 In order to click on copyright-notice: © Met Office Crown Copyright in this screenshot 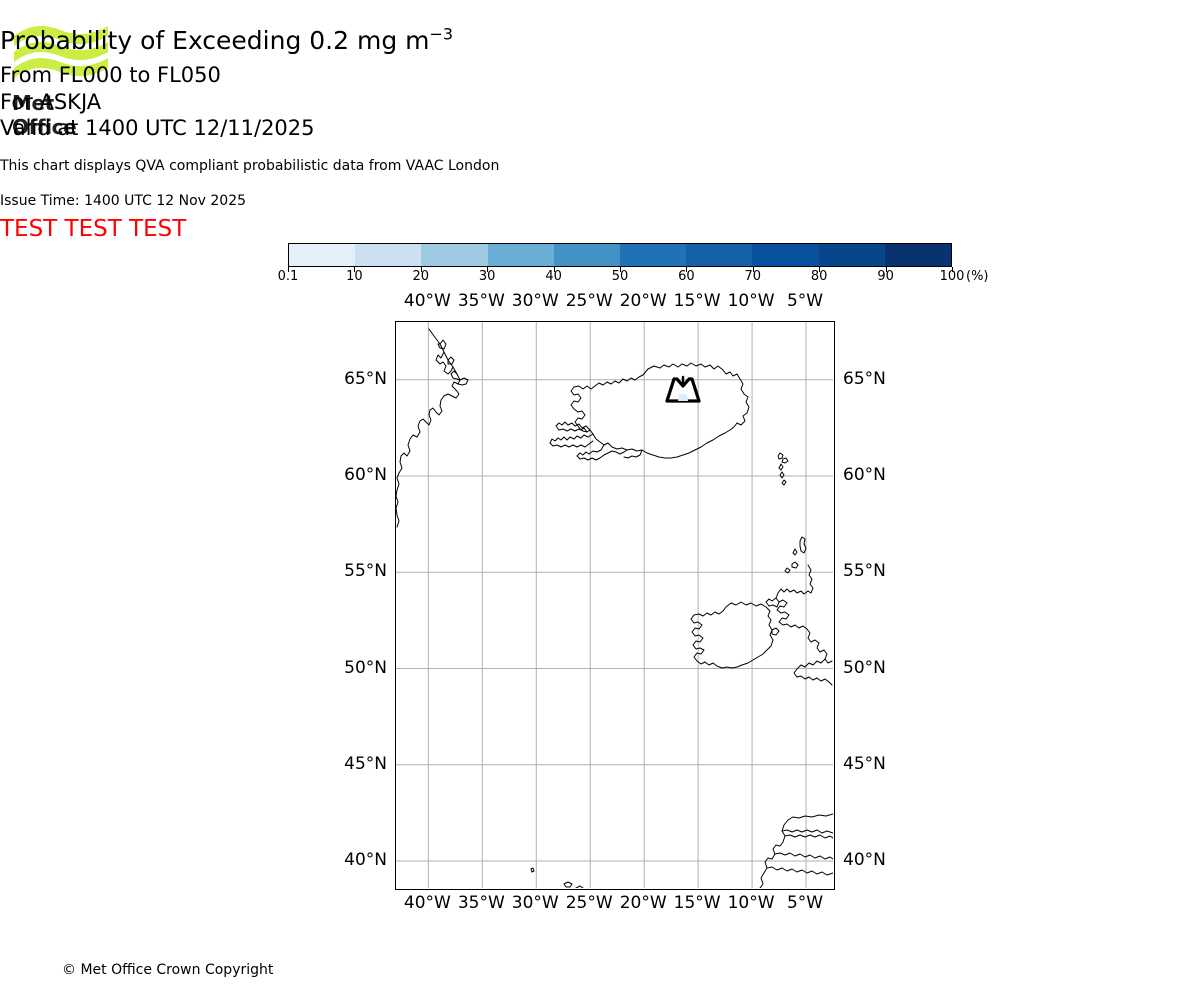, I will do `click(168, 970)`.